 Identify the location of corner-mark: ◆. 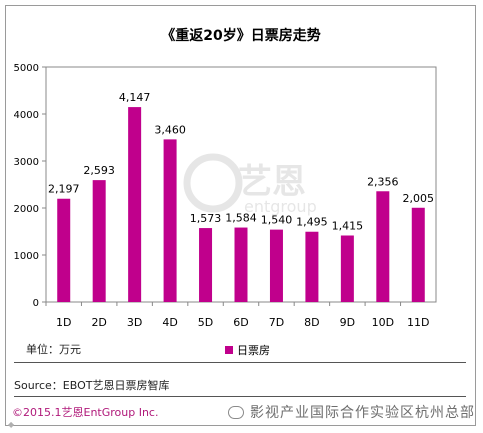
(11, 424).